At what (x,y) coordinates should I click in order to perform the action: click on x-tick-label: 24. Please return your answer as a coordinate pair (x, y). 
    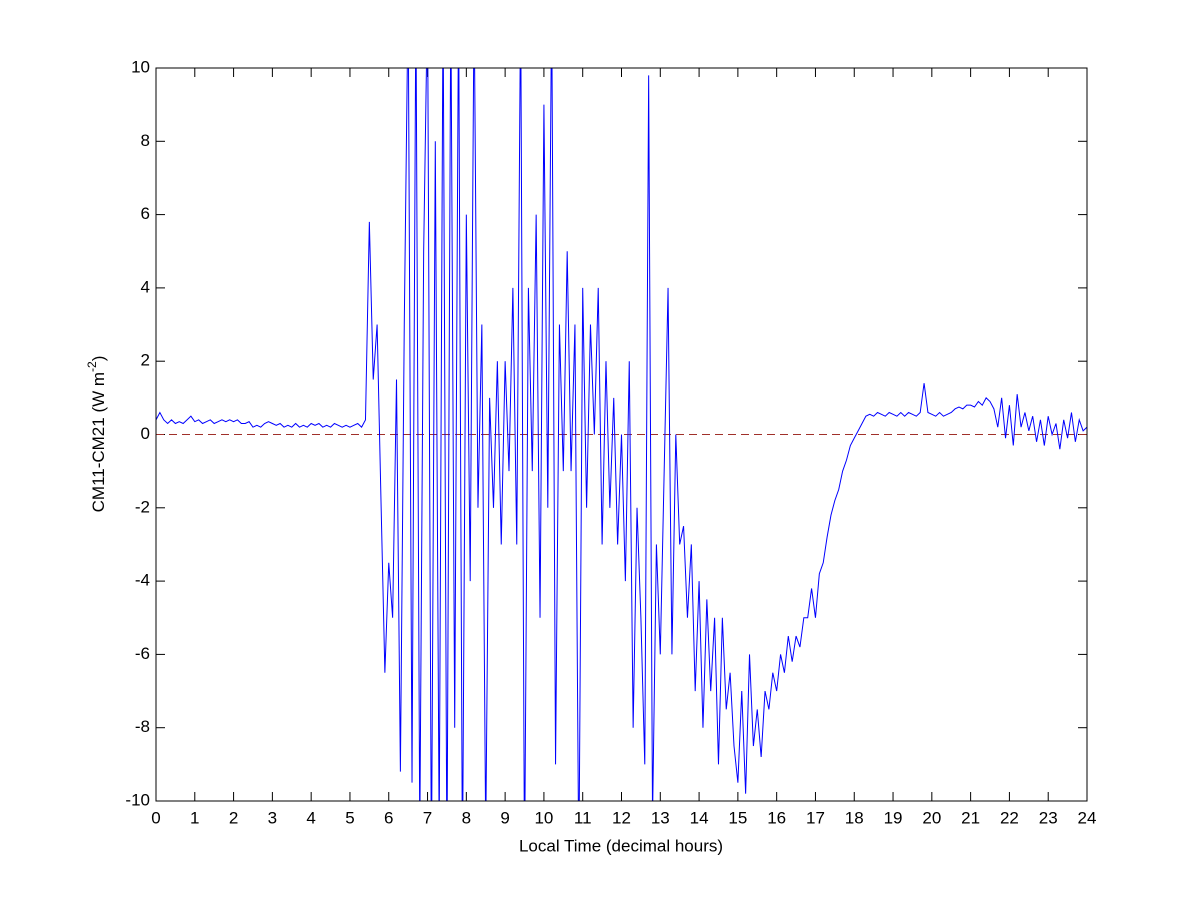
    Looking at the image, I should click on (1087, 817).